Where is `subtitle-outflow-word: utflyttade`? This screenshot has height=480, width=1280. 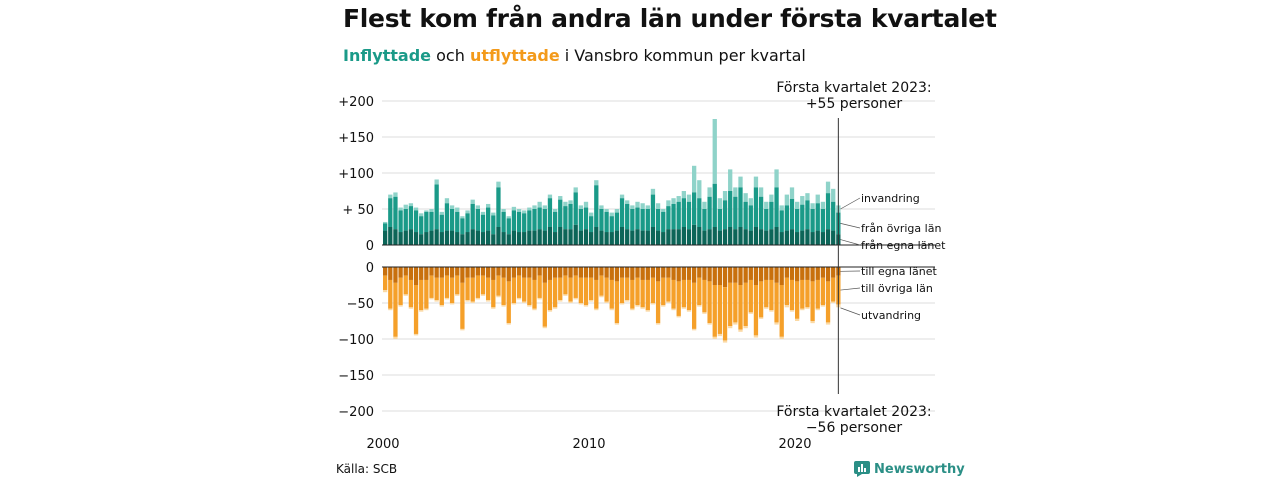 subtitle-outflow-word: utflyttade is located at coordinates (514, 55).